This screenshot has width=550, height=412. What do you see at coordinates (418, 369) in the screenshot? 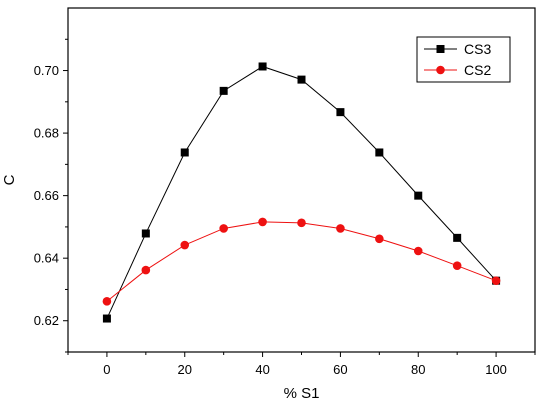
I see `x-tick-label: 80` at bounding box center [418, 369].